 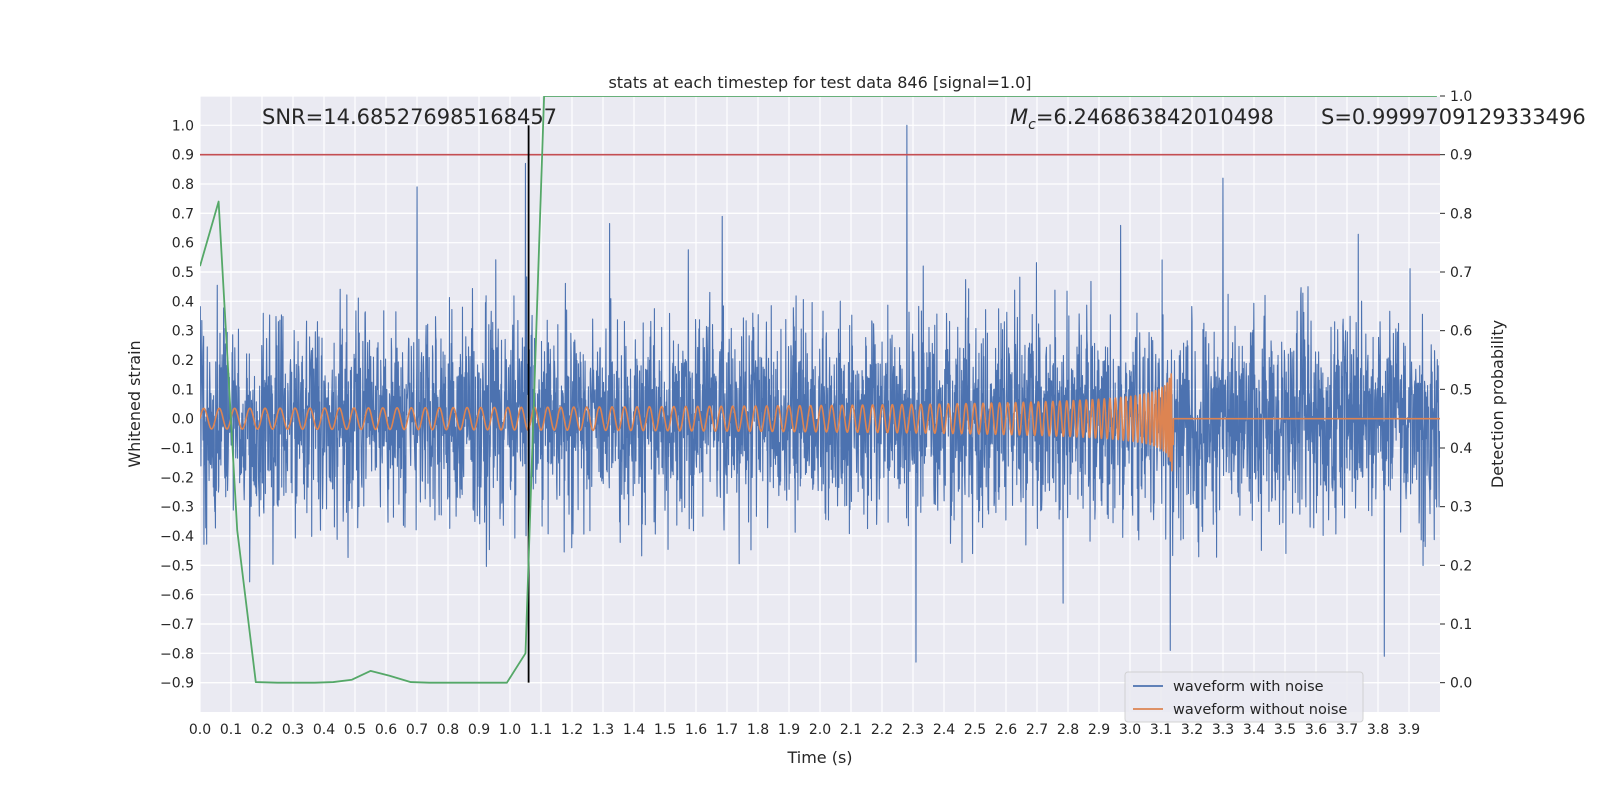 What do you see at coordinates (183, 244) in the screenshot?
I see `y-left-tick-label: 0.6` at bounding box center [183, 244].